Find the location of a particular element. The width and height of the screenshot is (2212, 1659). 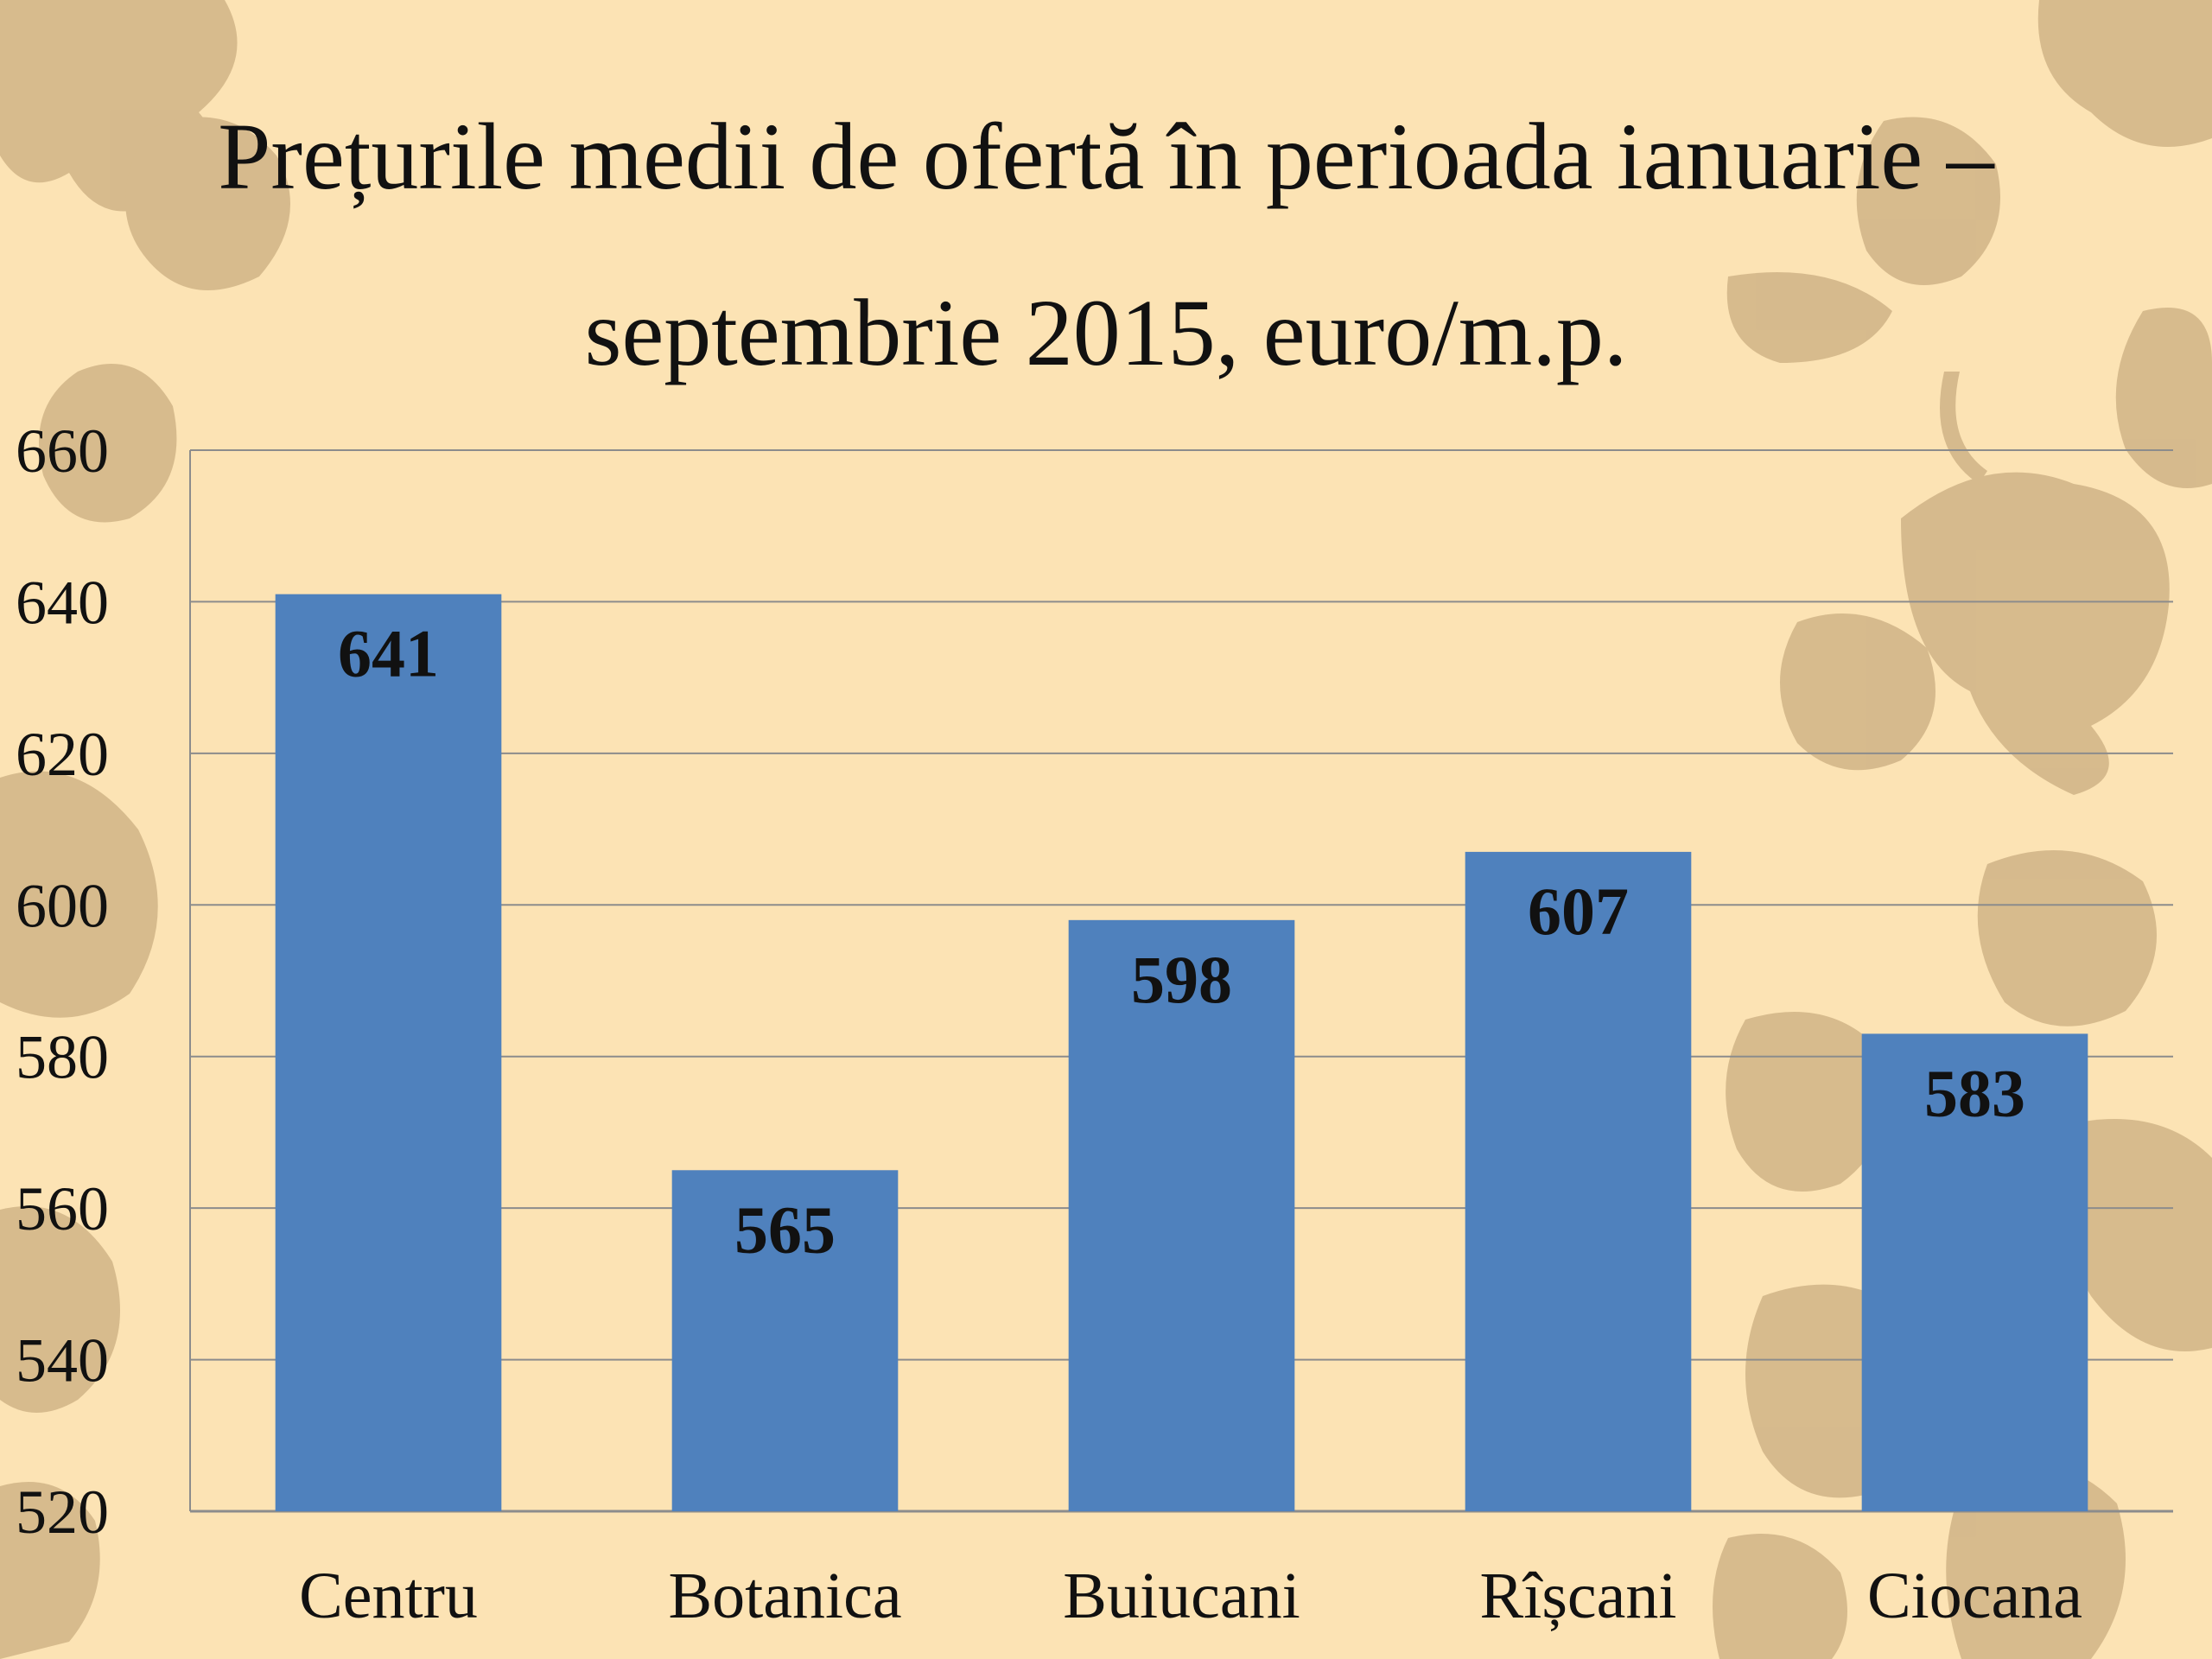

x-category-label: Buiucani is located at coordinates (1181, 1596).